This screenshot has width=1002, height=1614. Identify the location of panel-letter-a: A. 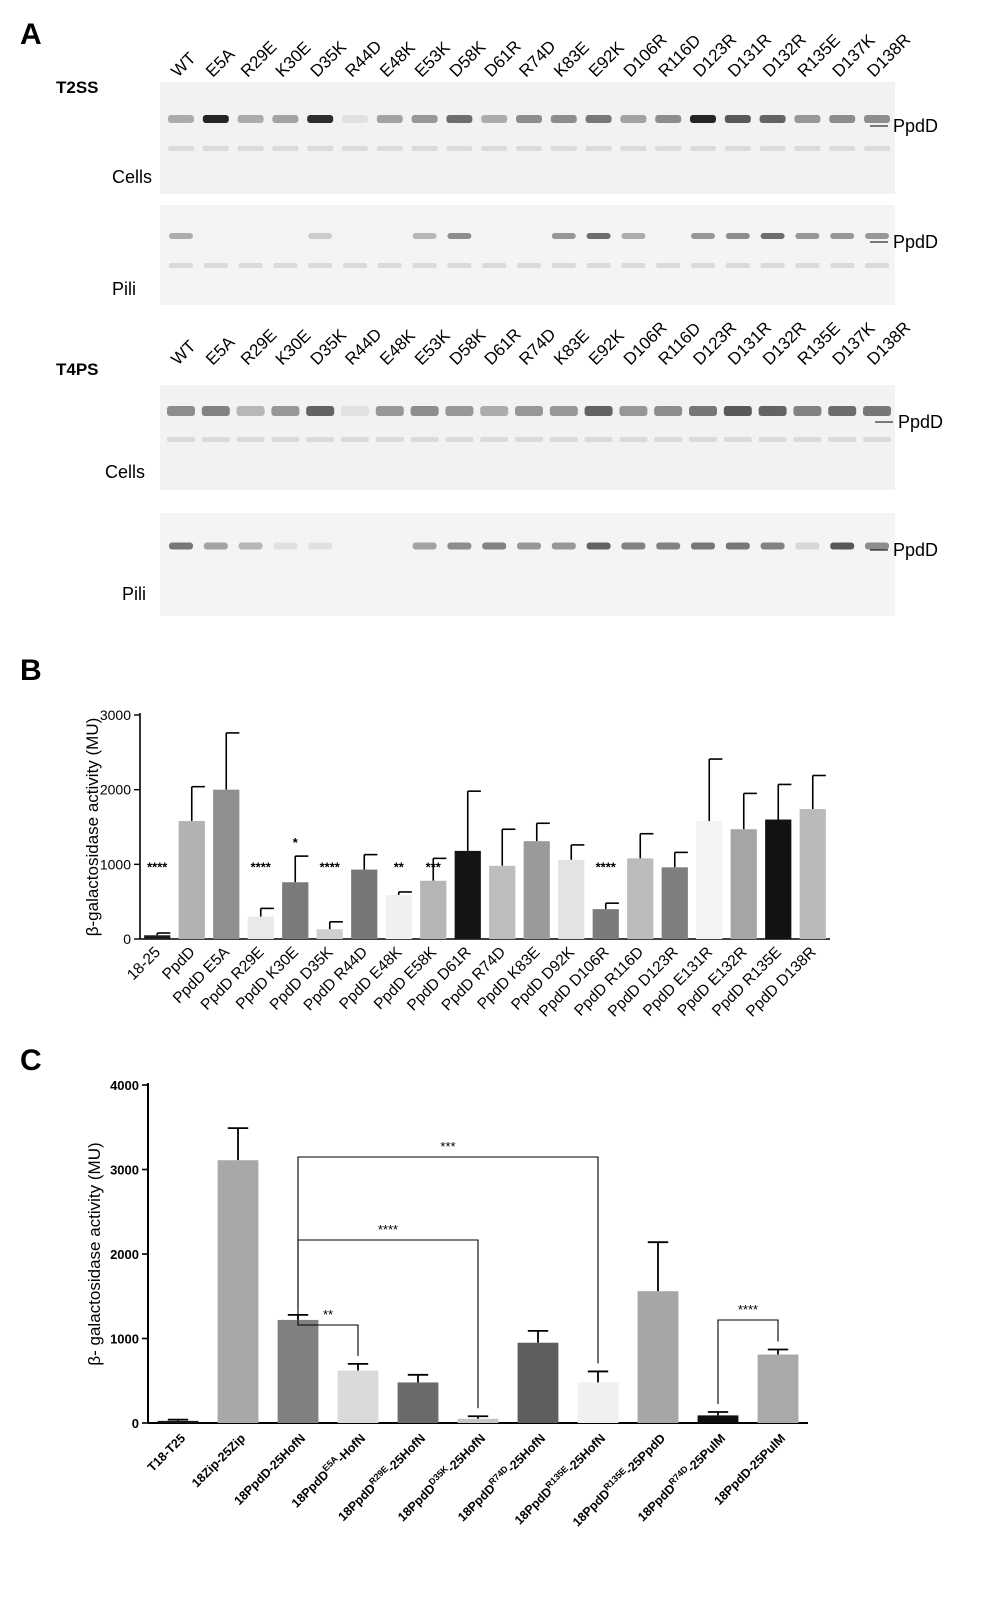
(31, 34).